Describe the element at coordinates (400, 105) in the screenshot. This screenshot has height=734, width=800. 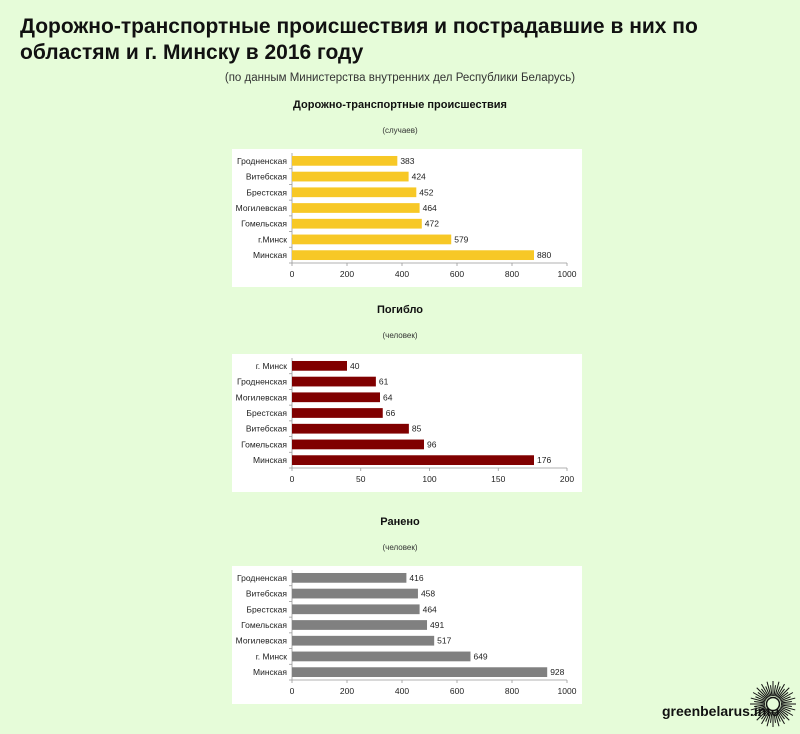
I see `chart-1-title: Дорожно-транспортные происшествия` at that location.